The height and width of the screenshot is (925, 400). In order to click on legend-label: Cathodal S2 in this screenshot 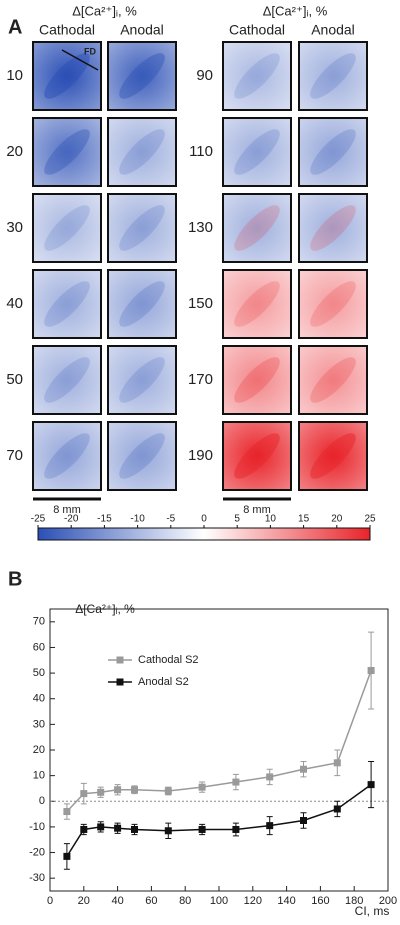, I will do `click(168, 660)`.